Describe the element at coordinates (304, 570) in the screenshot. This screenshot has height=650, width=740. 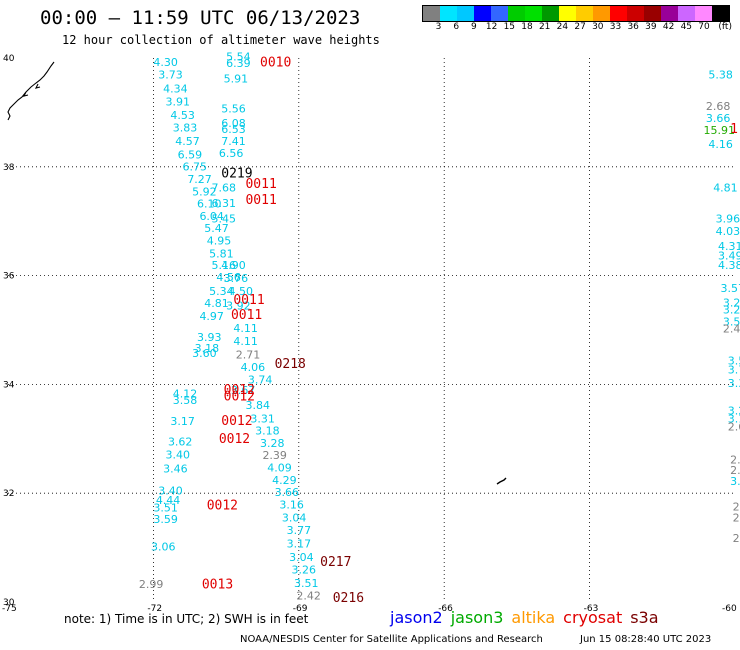
I see `wave-height-value: 3.26` at that location.